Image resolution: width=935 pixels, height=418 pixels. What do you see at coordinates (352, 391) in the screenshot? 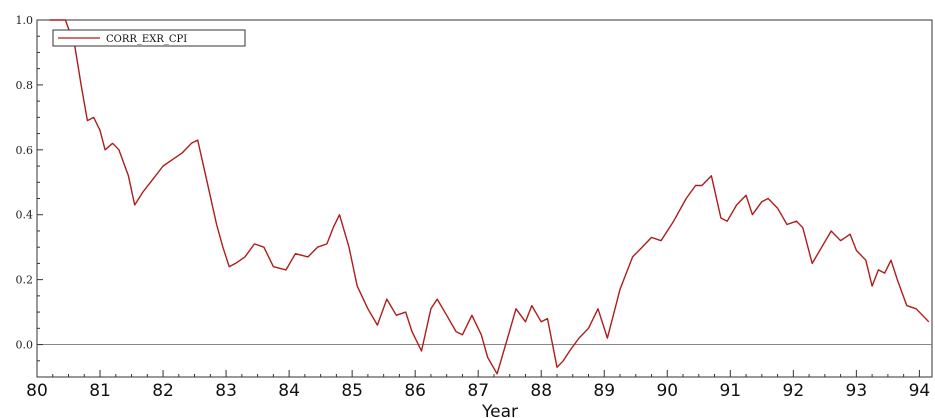
I see `x-tick-label: 85` at bounding box center [352, 391].